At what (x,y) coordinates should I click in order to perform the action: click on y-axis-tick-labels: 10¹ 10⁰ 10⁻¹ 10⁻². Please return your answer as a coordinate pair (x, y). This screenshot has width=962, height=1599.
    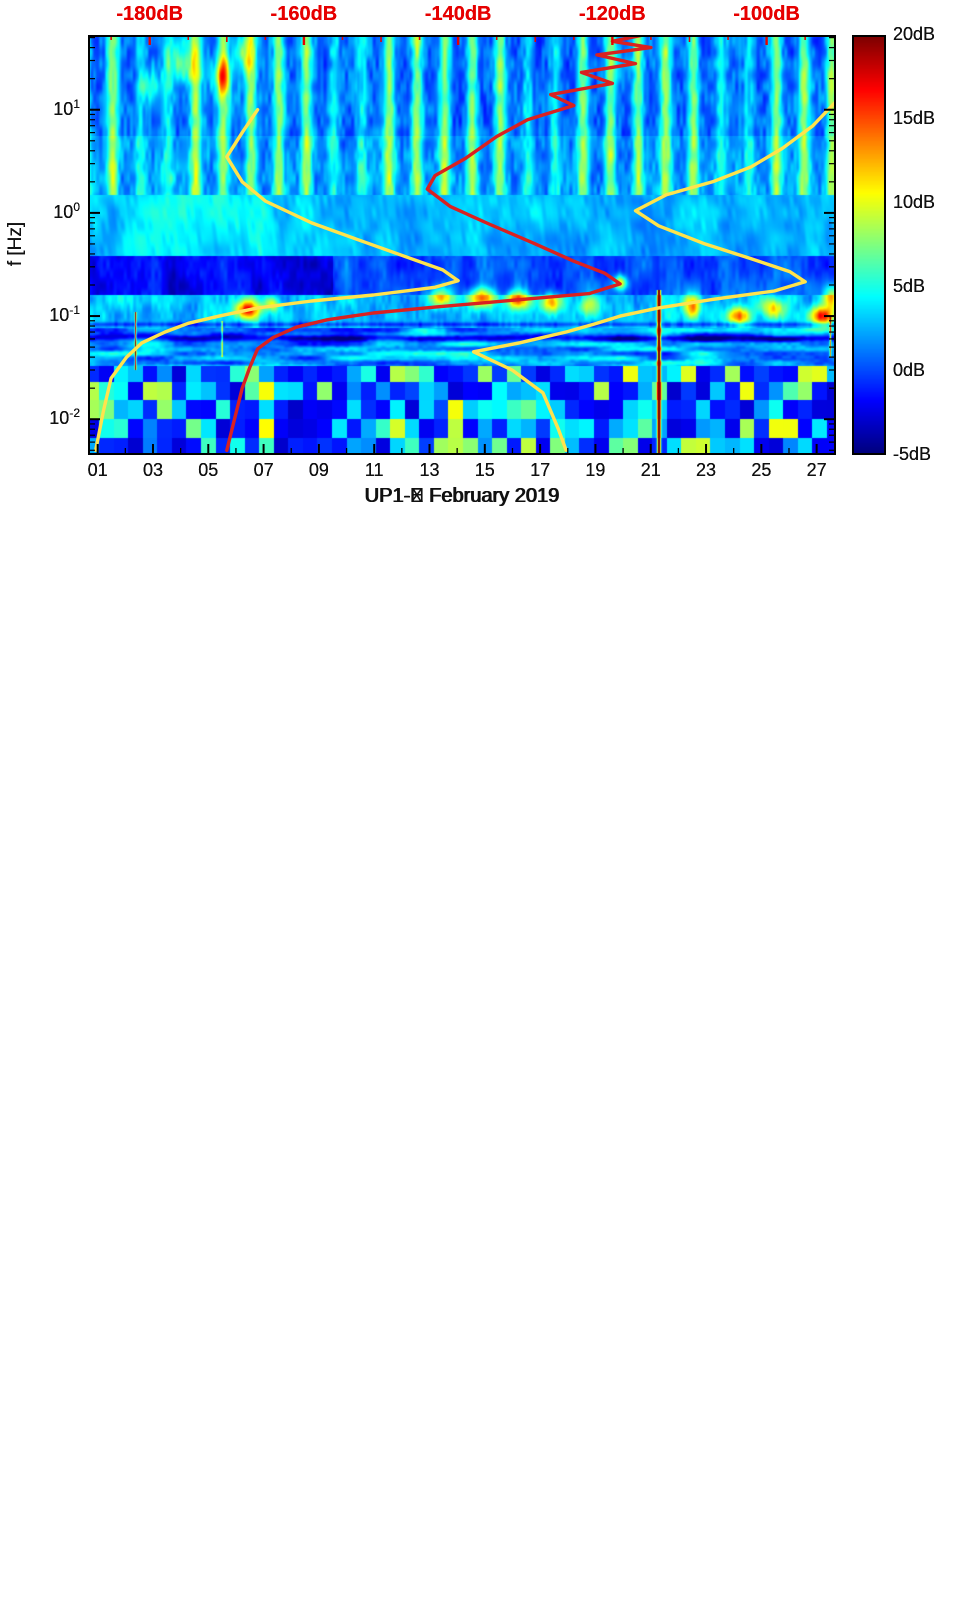
    Looking at the image, I should click on (42, 265).